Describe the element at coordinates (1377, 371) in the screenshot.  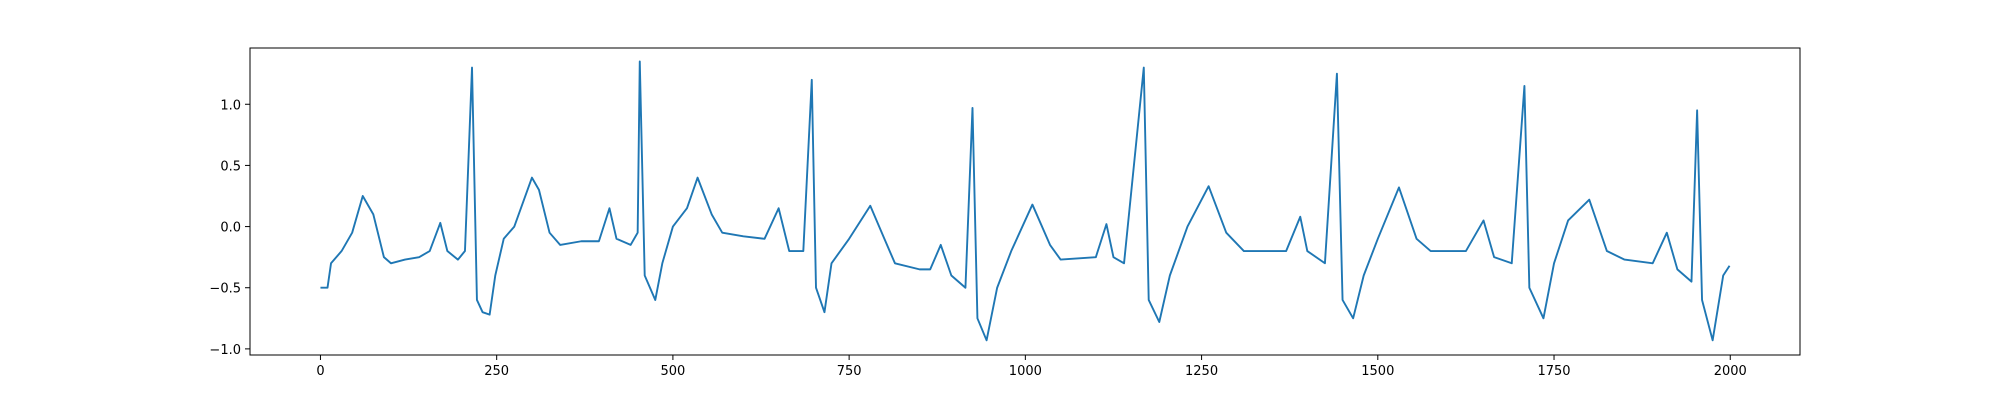
I see `x-tick-label: 1500` at that location.